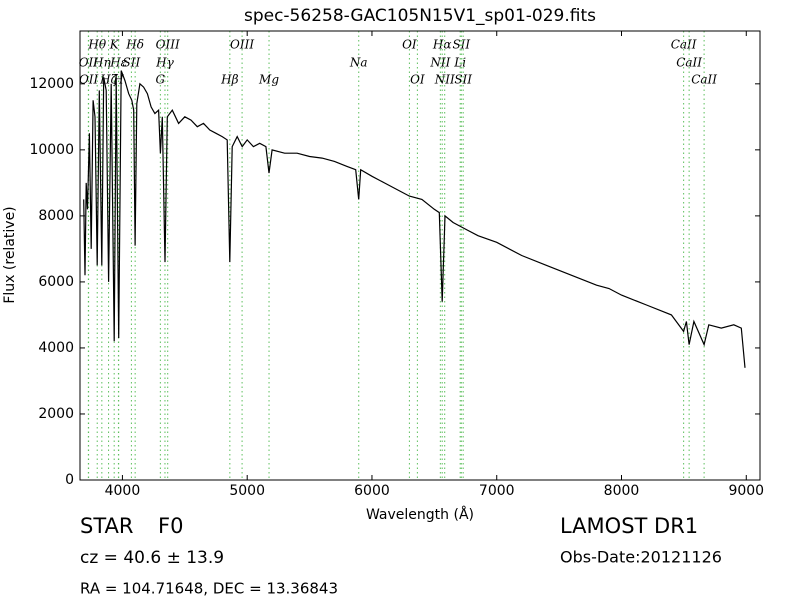 The width and height of the screenshot is (800, 600). What do you see at coordinates (420, 16) in the screenshot?
I see `chart-title: spec-56258-GAC105N15V1_sp01-029.fits` at bounding box center [420, 16].